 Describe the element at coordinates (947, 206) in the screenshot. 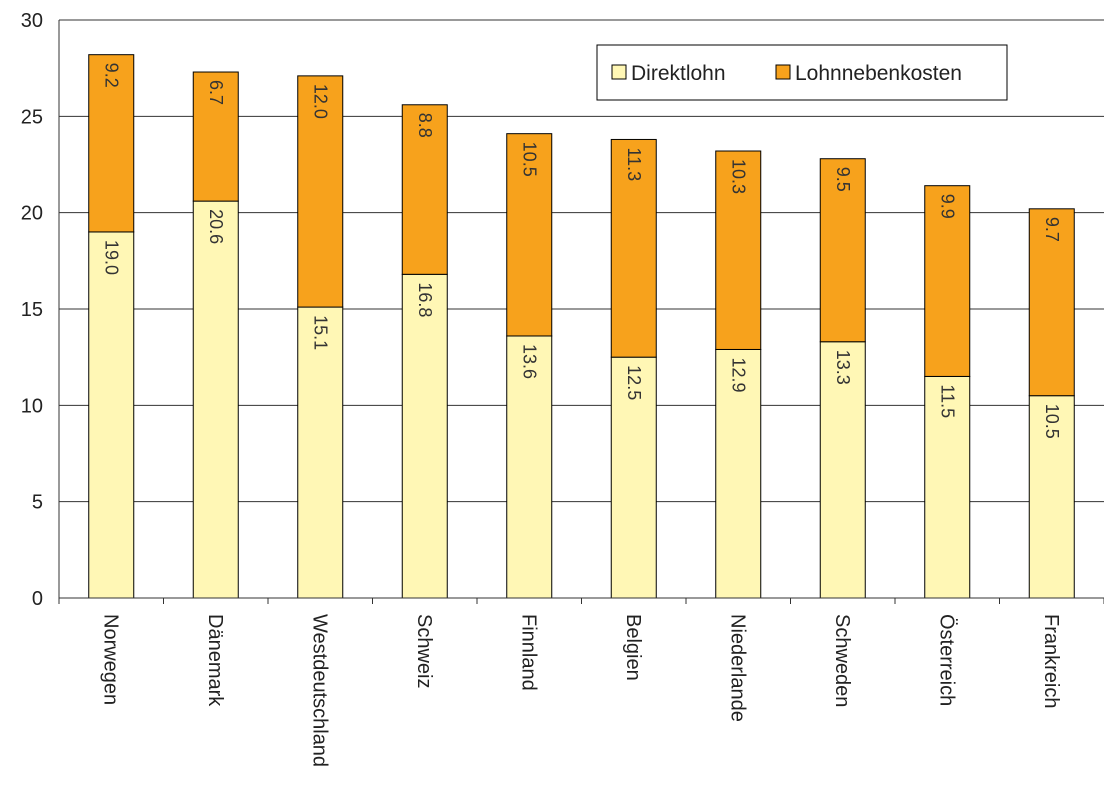

I see `data-label-lohnnebenkosten-9: 9.9` at that location.